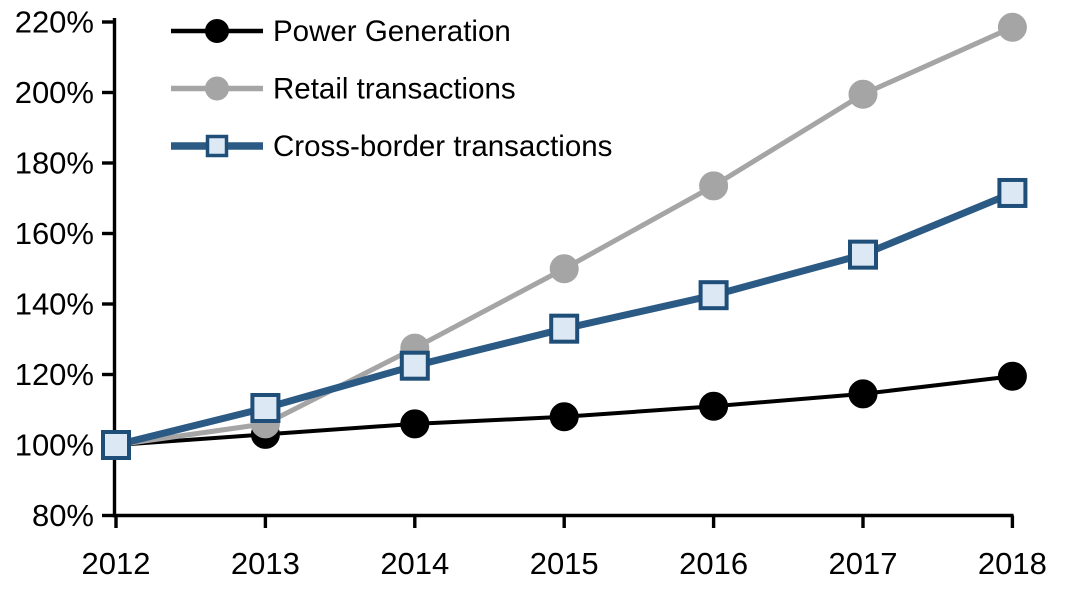 This screenshot has height=590, width=1076. I want to click on legend-item-cross-border-transactions: Cross-border transactions, so click(391, 146).